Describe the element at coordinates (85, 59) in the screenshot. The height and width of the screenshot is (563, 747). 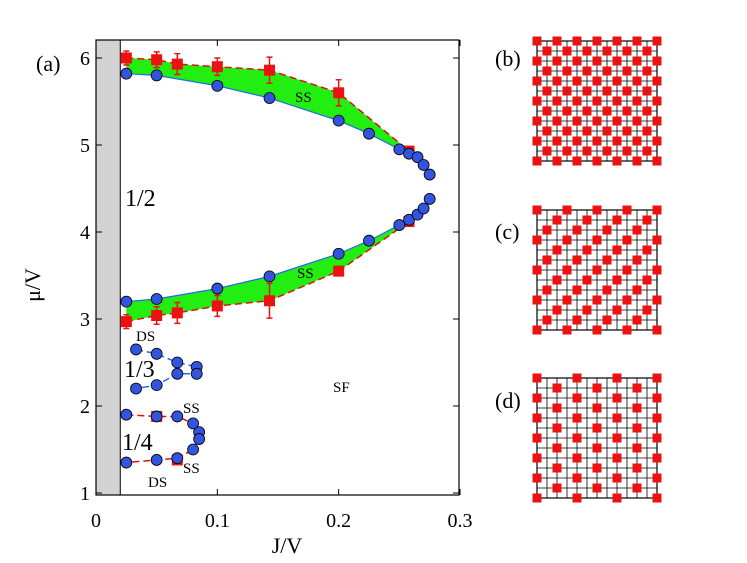
I see `y-tick-label: 6` at that location.